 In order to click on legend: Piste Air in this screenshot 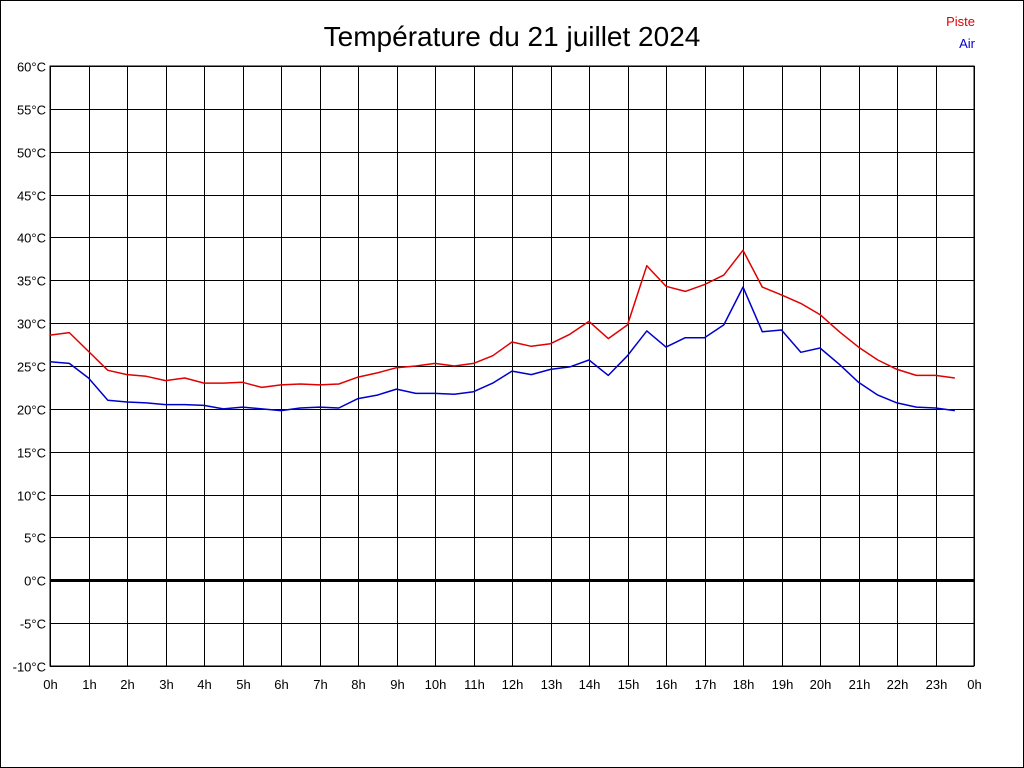, I will do `click(961, 32)`.